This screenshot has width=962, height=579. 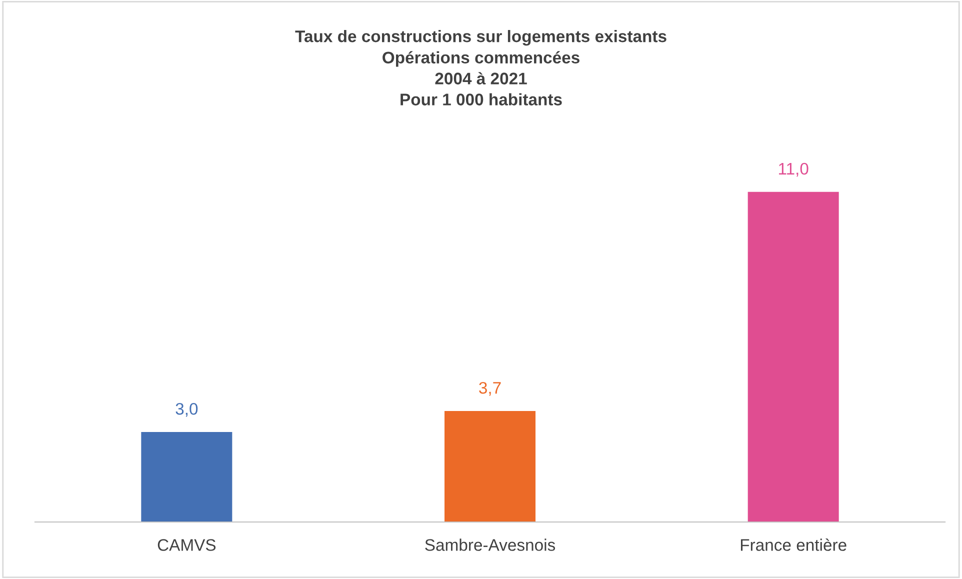 I want to click on chart-title: Taux de constructions sur logements existants Opérations commencées 2004 à 2021 Pour 1 000 habitants, so click(x=480, y=68).